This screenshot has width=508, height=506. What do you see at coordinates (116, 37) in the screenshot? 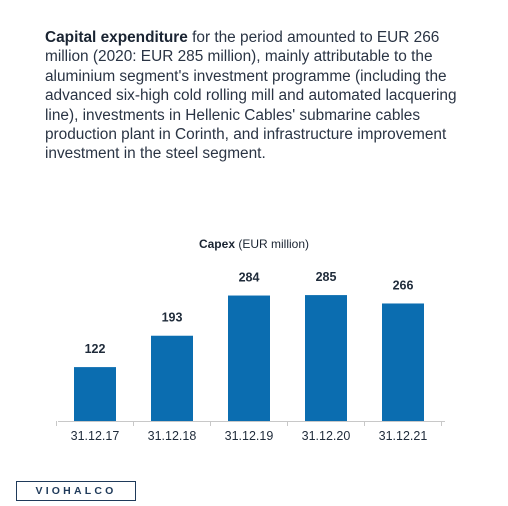
I see `intro-lead: Capital expenditure` at bounding box center [116, 37].